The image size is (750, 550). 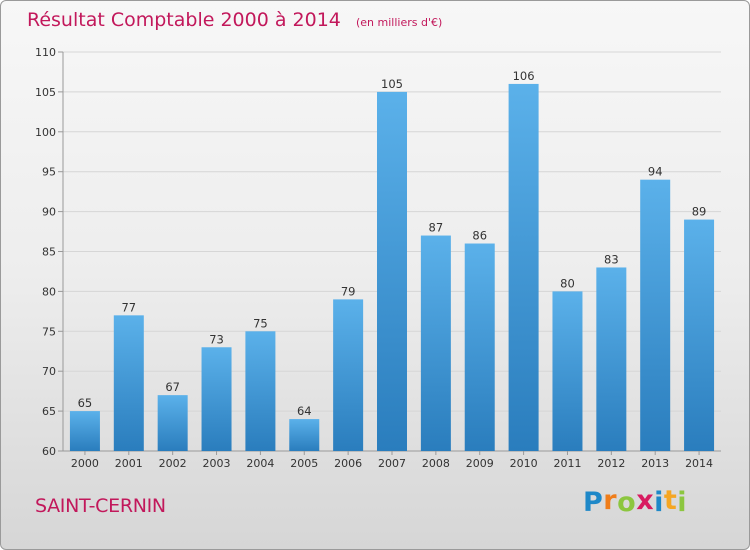 I want to click on bar-2007, so click(x=392, y=271).